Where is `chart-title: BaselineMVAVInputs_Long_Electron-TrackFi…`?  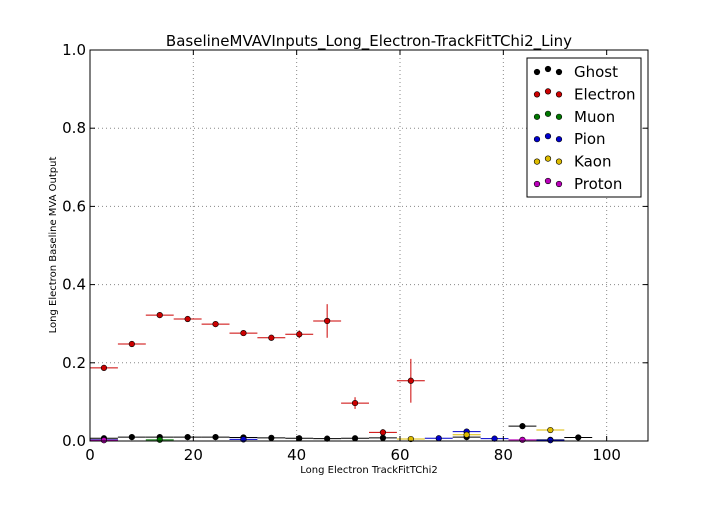 chart-title: BaselineMVAVInputs_Long_Electron-TrackFi… is located at coordinates (369, 41).